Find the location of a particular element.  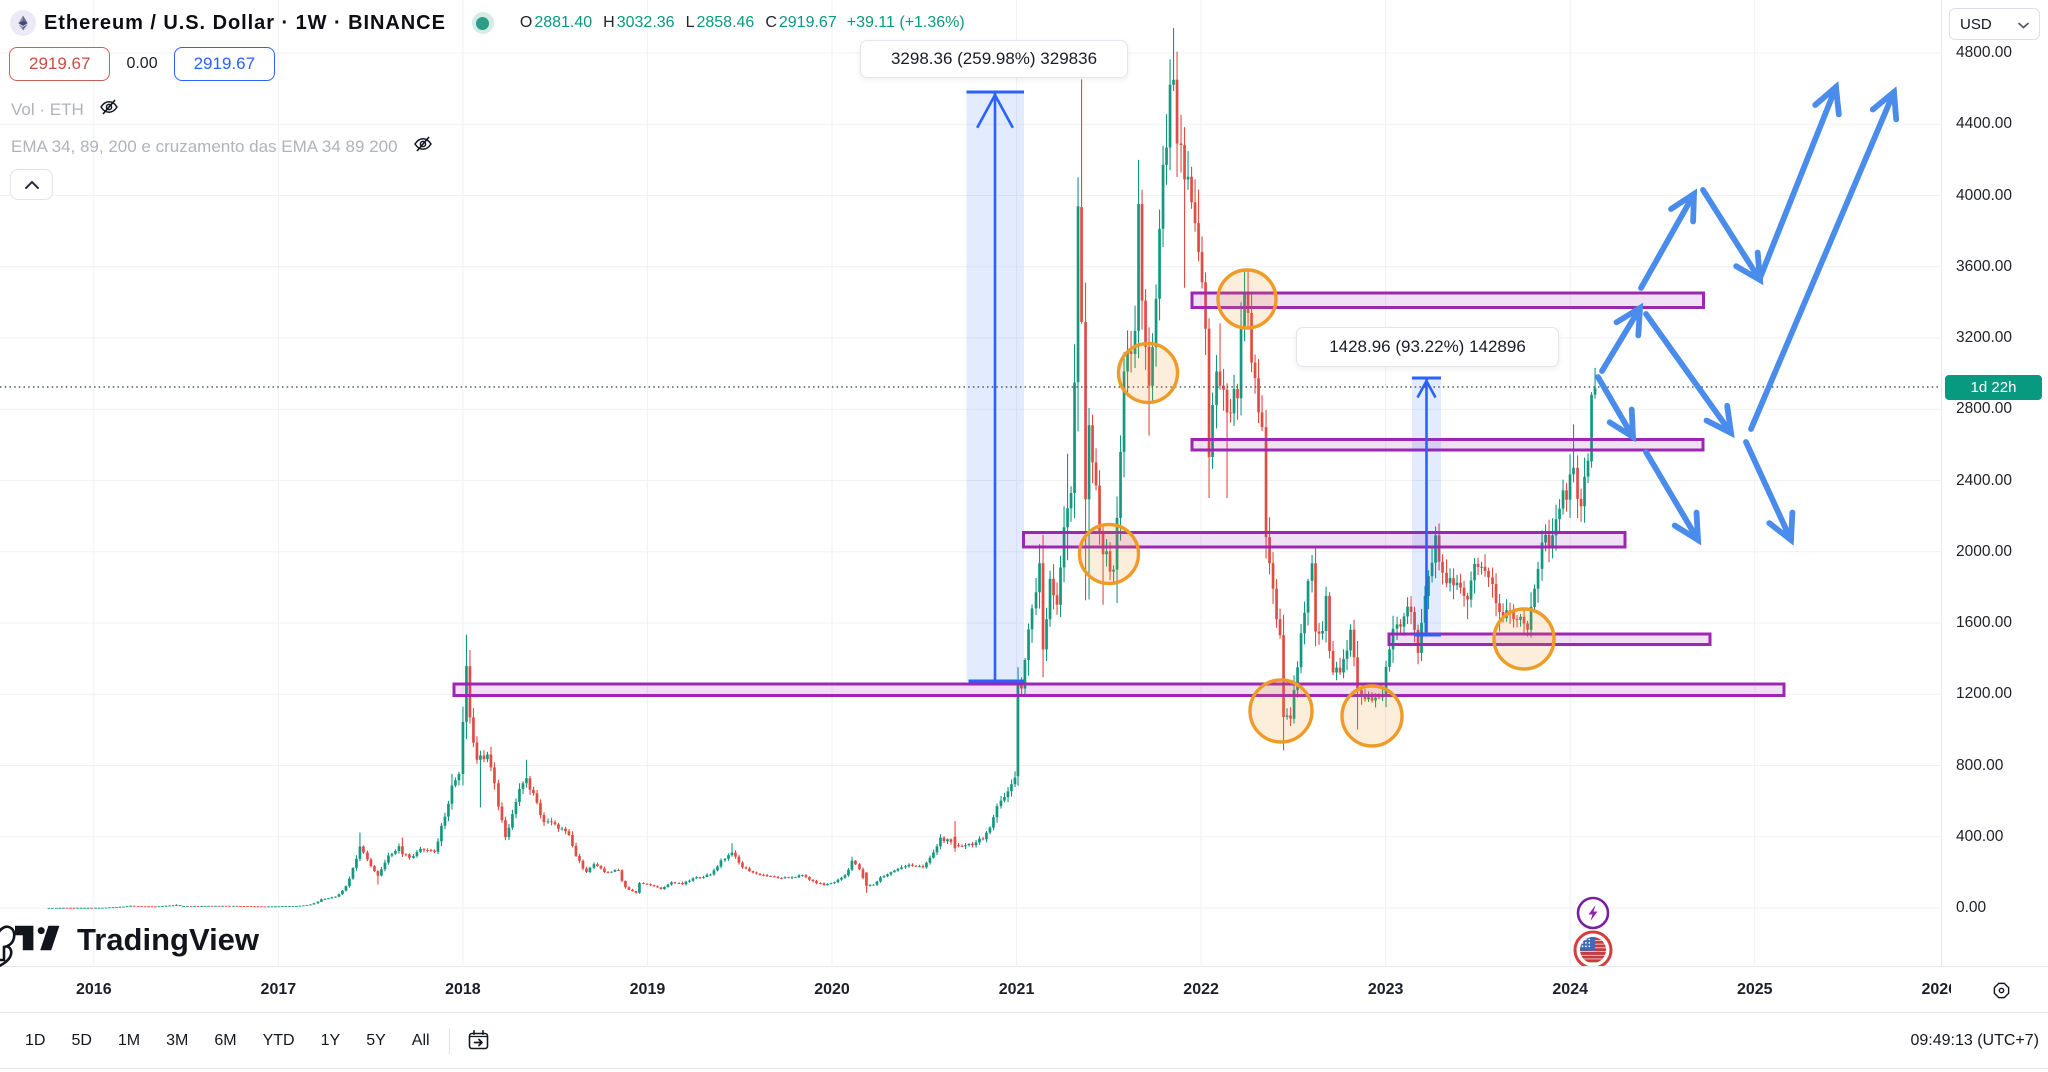

arrow-down-to-2060-a is located at coordinates (1672, 496).